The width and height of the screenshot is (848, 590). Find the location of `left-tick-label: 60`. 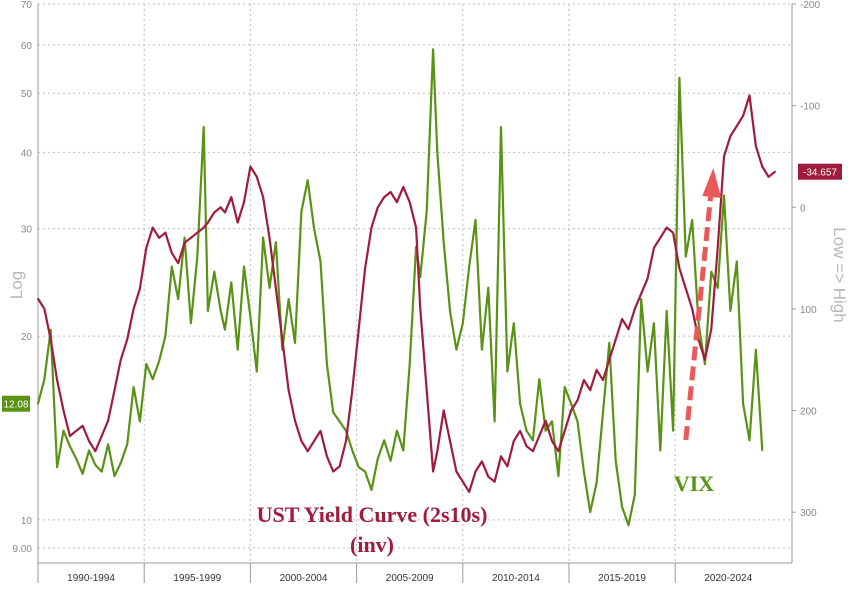

left-tick-label: 60 is located at coordinates (27, 46).